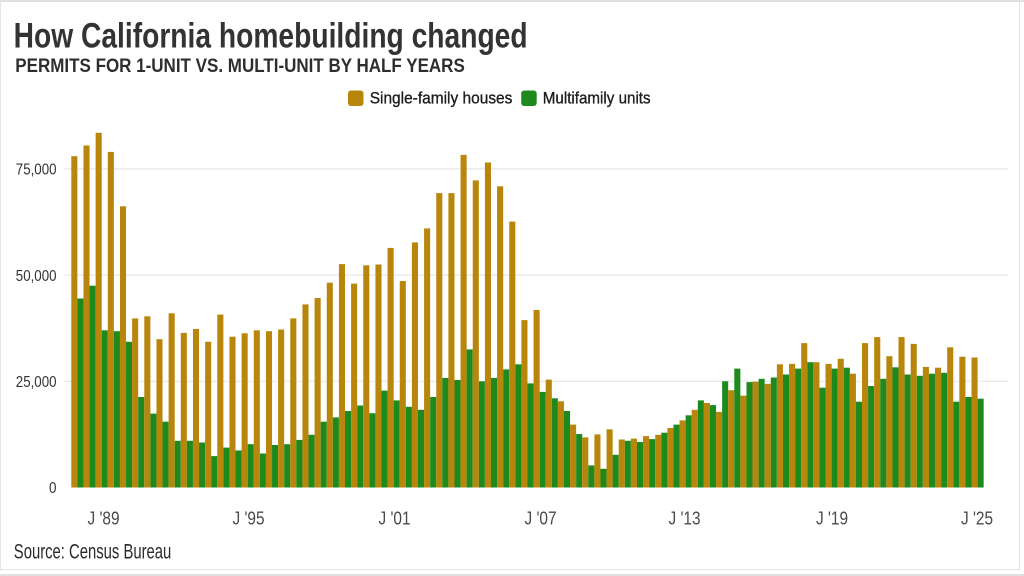 The width and height of the screenshot is (1024, 576). I want to click on svg-text: Source: Census Bureau, so click(93, 551).